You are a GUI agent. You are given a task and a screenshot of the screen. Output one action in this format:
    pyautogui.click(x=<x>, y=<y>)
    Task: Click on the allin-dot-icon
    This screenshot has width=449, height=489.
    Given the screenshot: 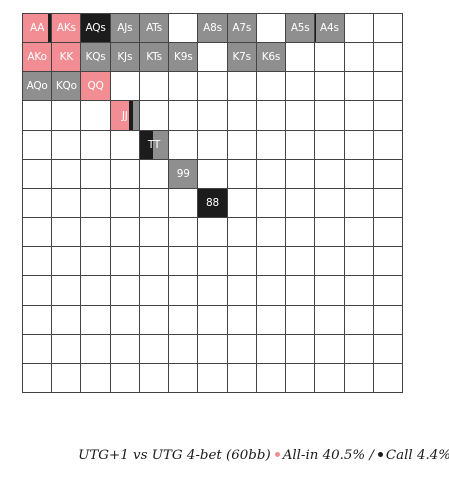 What is the action you would take?
    pyautogui.click(x=277, y=454)
    